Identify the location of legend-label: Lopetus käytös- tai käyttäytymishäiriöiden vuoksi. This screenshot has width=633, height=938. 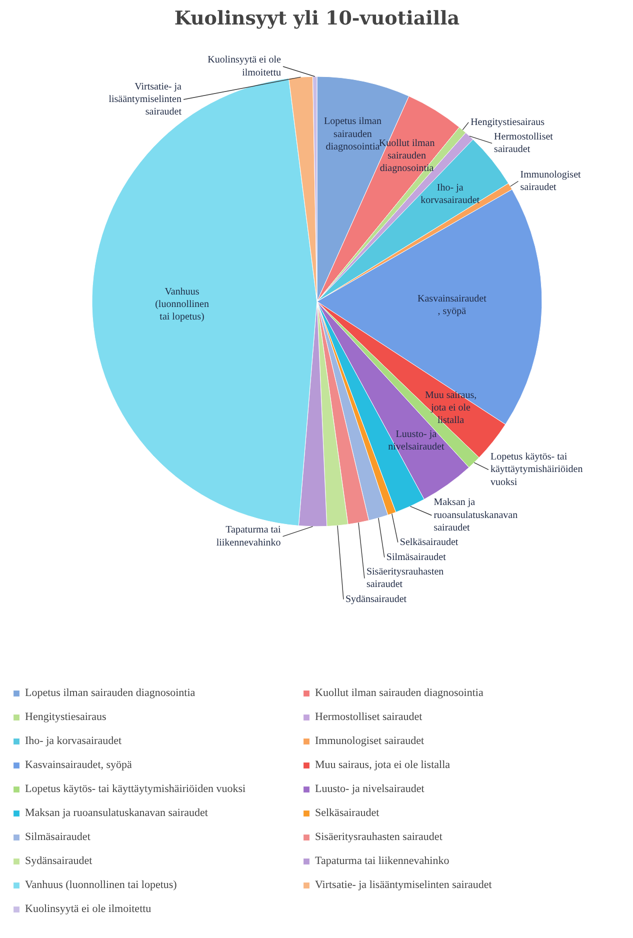
(136, 789).